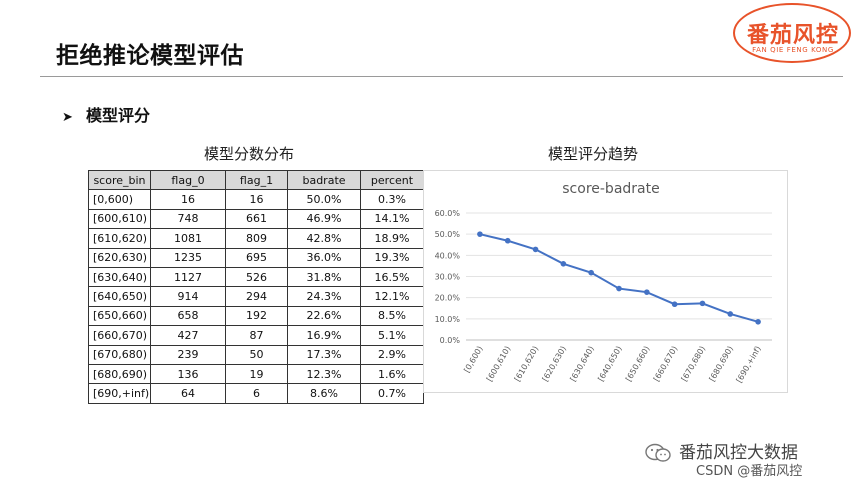  Describe the element at coordinates (392, 257) in the screenshot. I see `table-cell: 19.3%` at that location.